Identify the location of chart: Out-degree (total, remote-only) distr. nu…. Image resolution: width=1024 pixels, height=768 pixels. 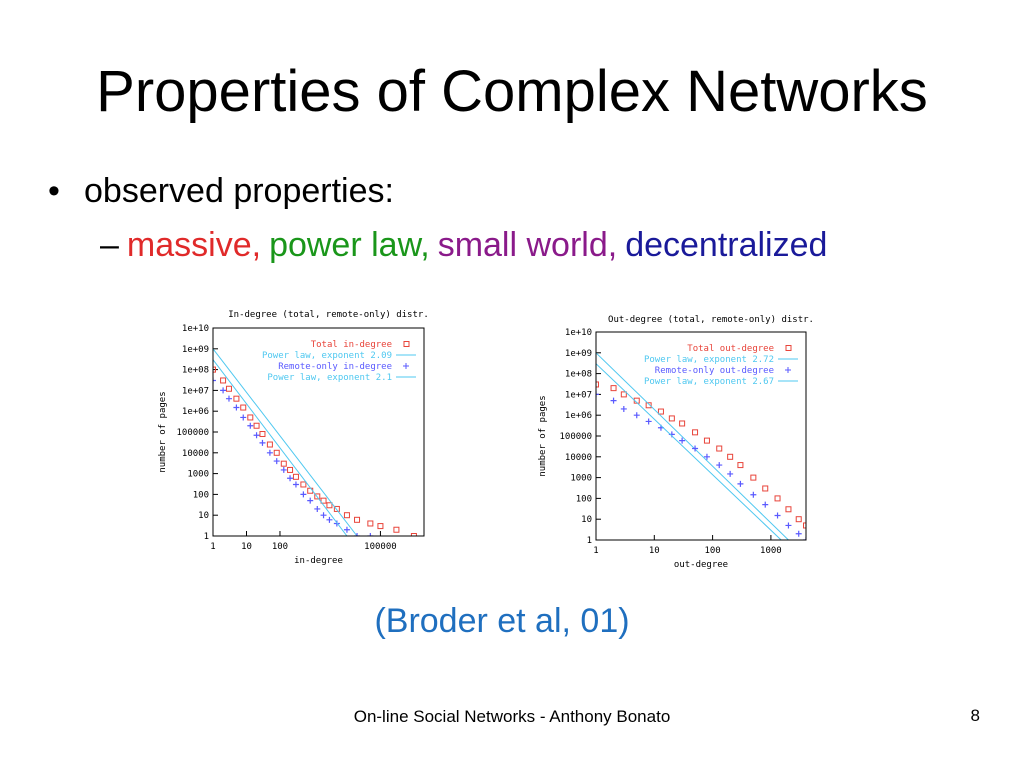
(676, 442).